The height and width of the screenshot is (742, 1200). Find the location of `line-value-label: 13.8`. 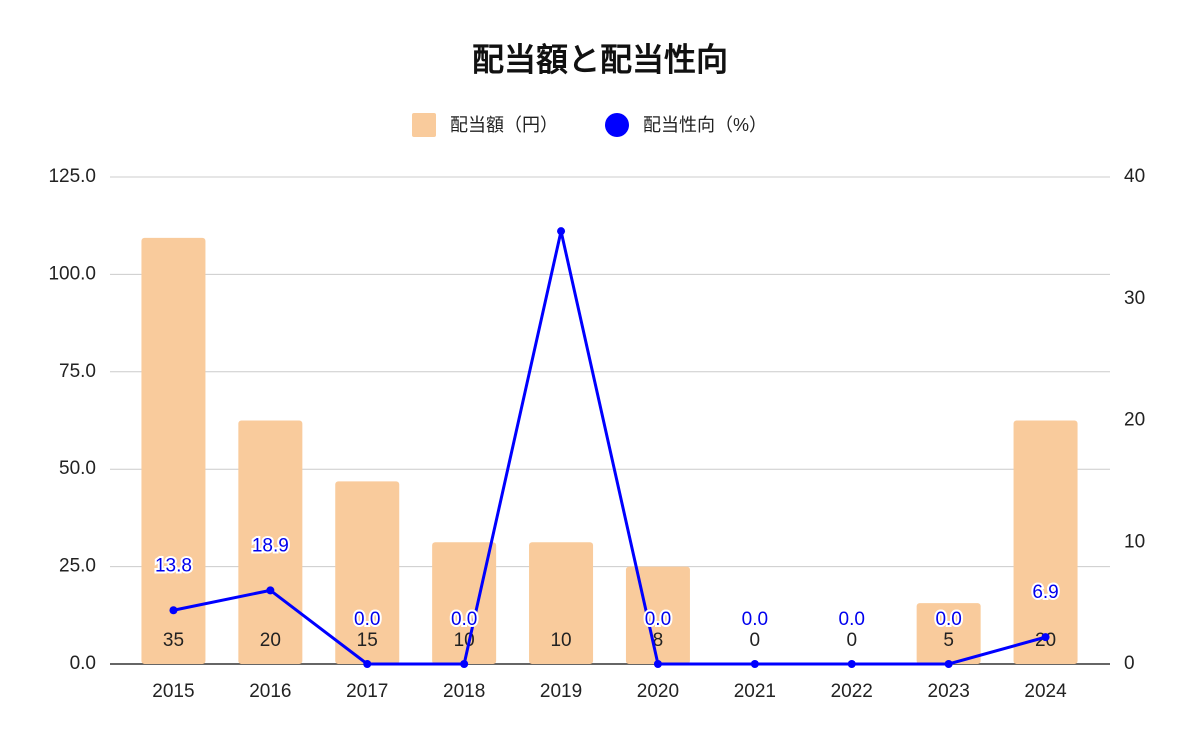

line-value-label: 13.8 is located at coordinates (173, 565).